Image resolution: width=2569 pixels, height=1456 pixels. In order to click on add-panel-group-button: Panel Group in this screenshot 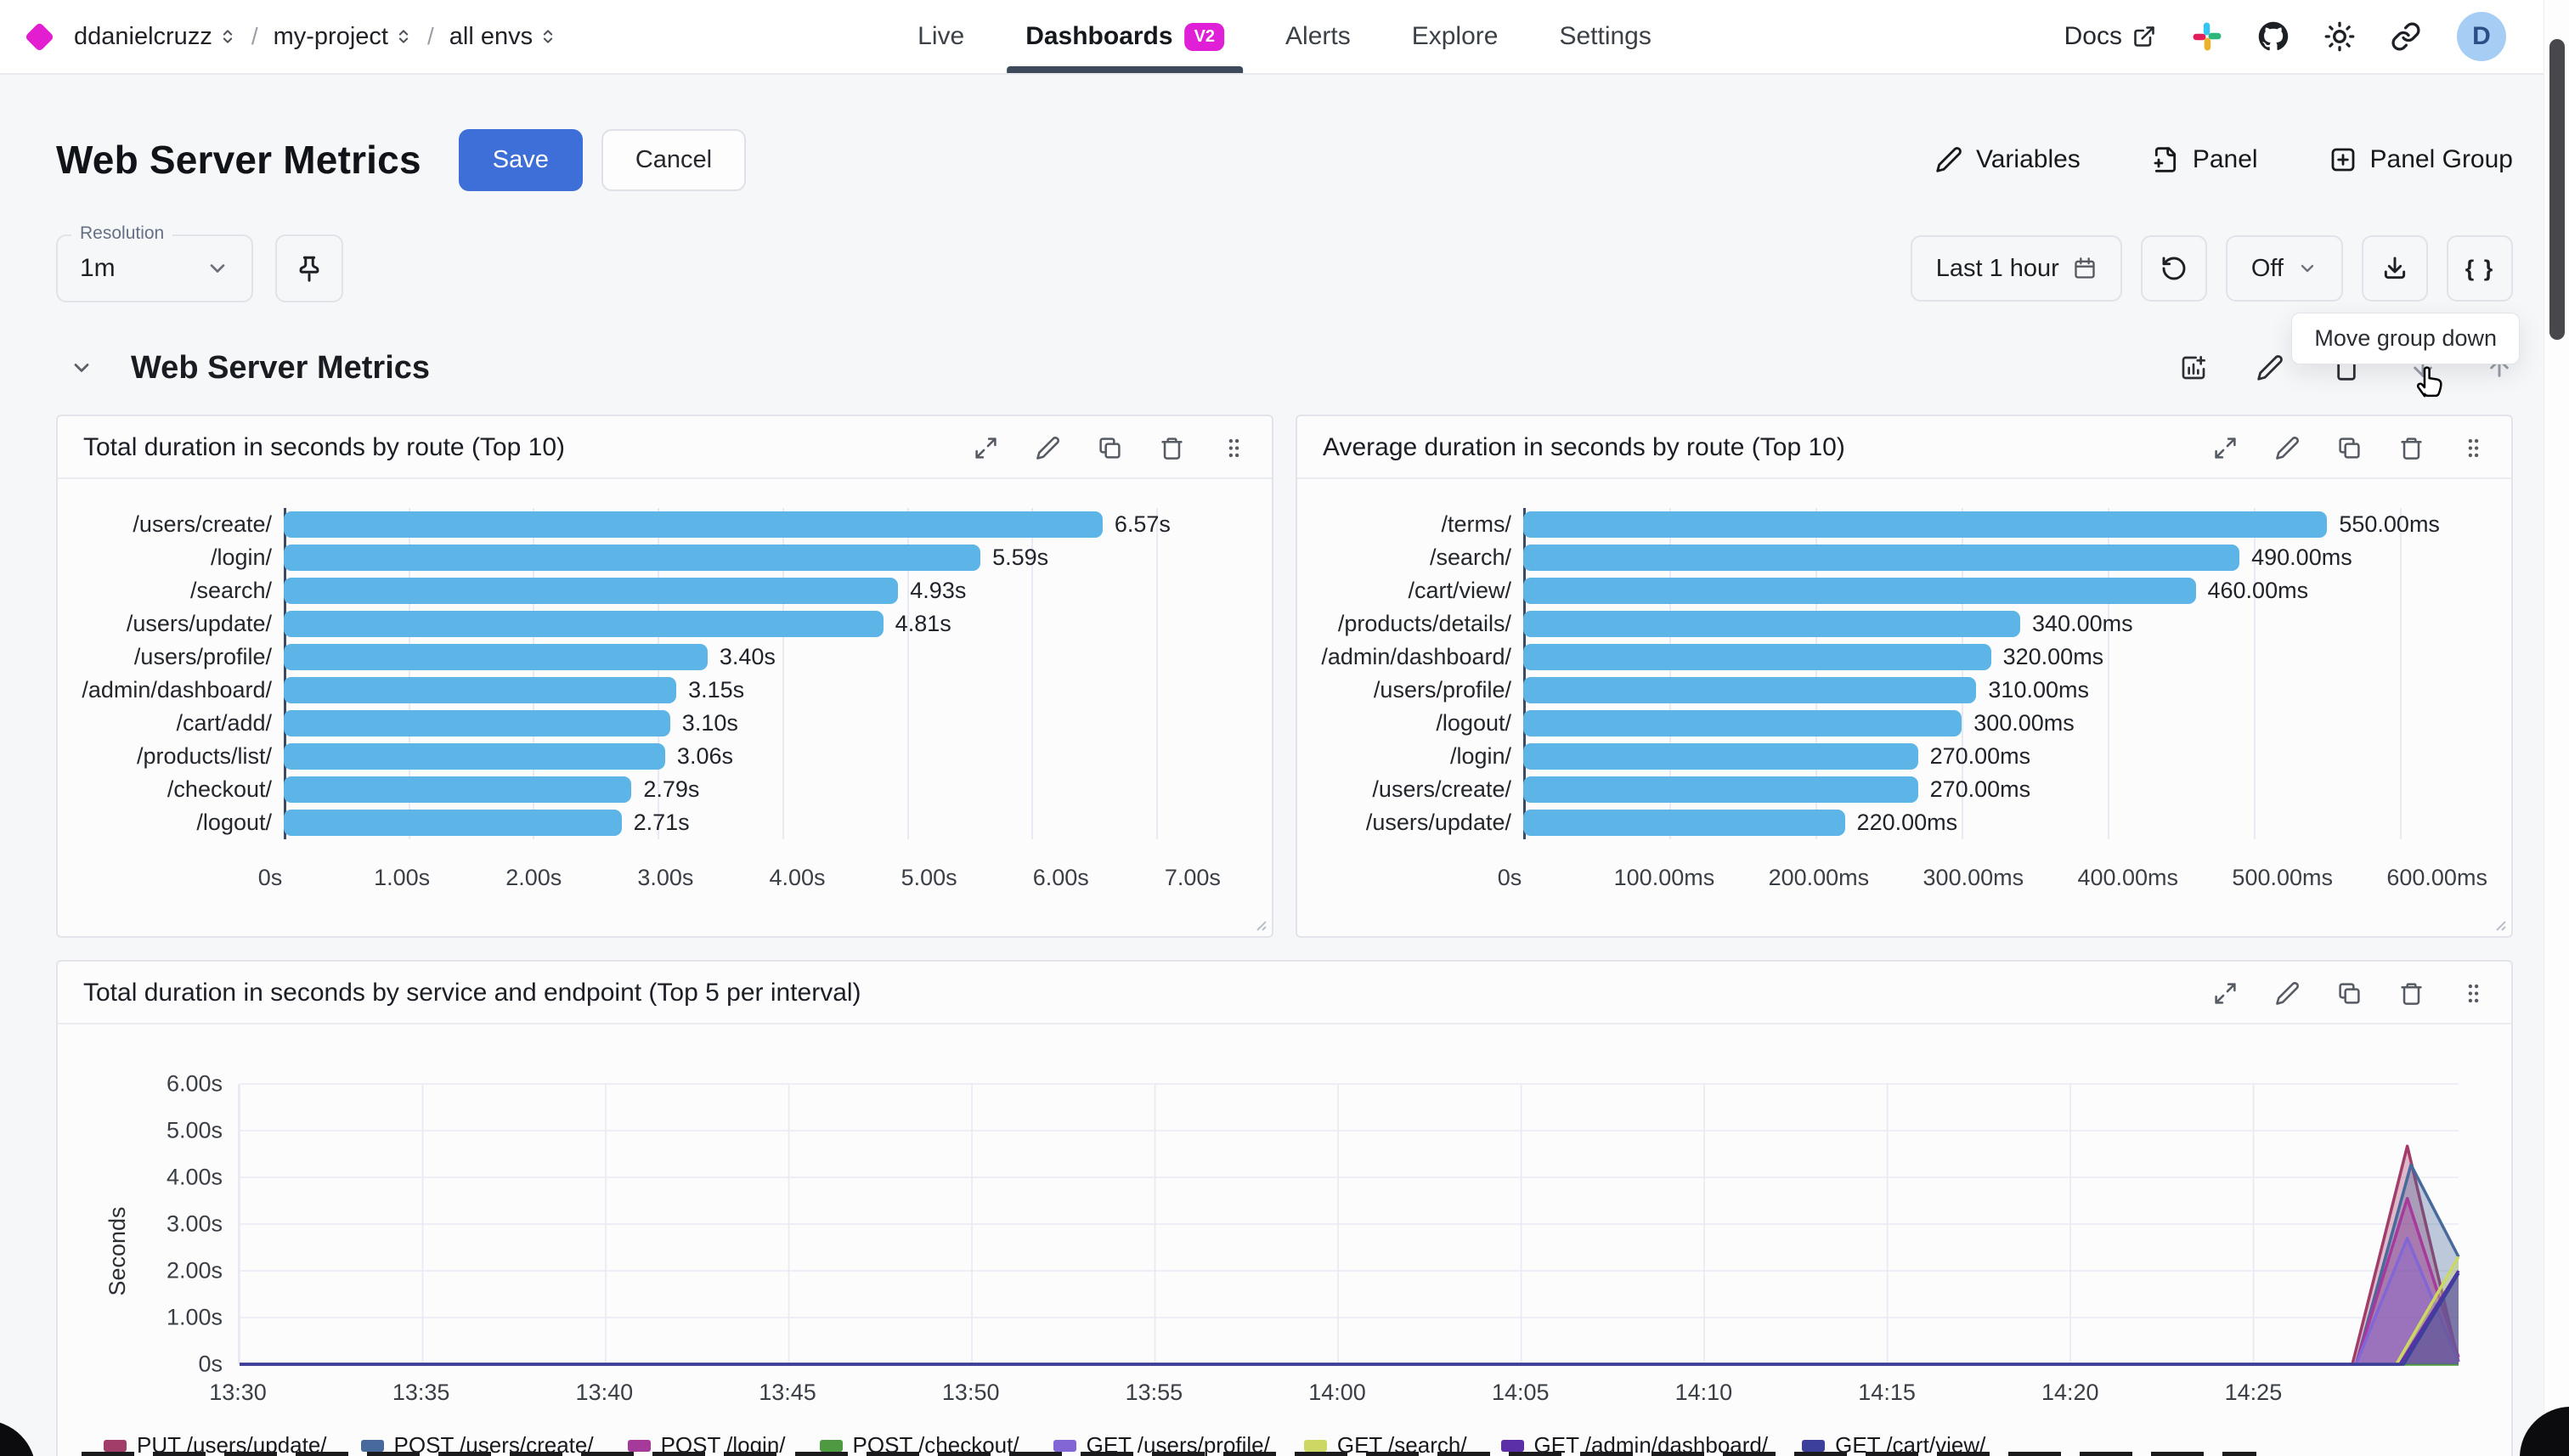, I will do `click(2421, 160)`.